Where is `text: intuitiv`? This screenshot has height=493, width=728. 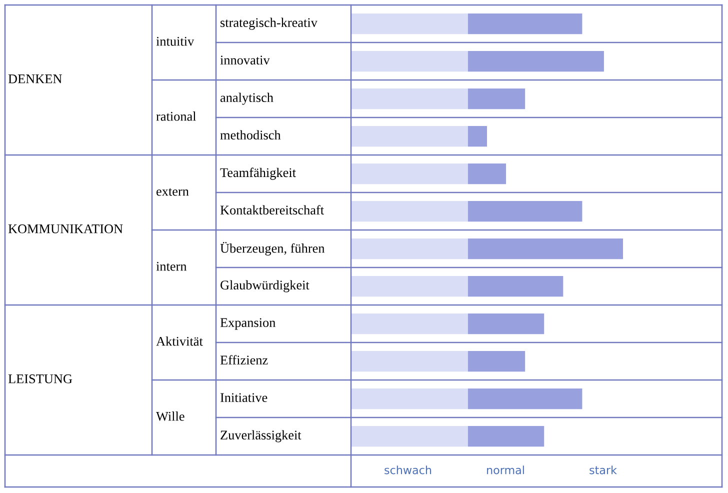 text: intuitiv is located at coordinates (175, 41).